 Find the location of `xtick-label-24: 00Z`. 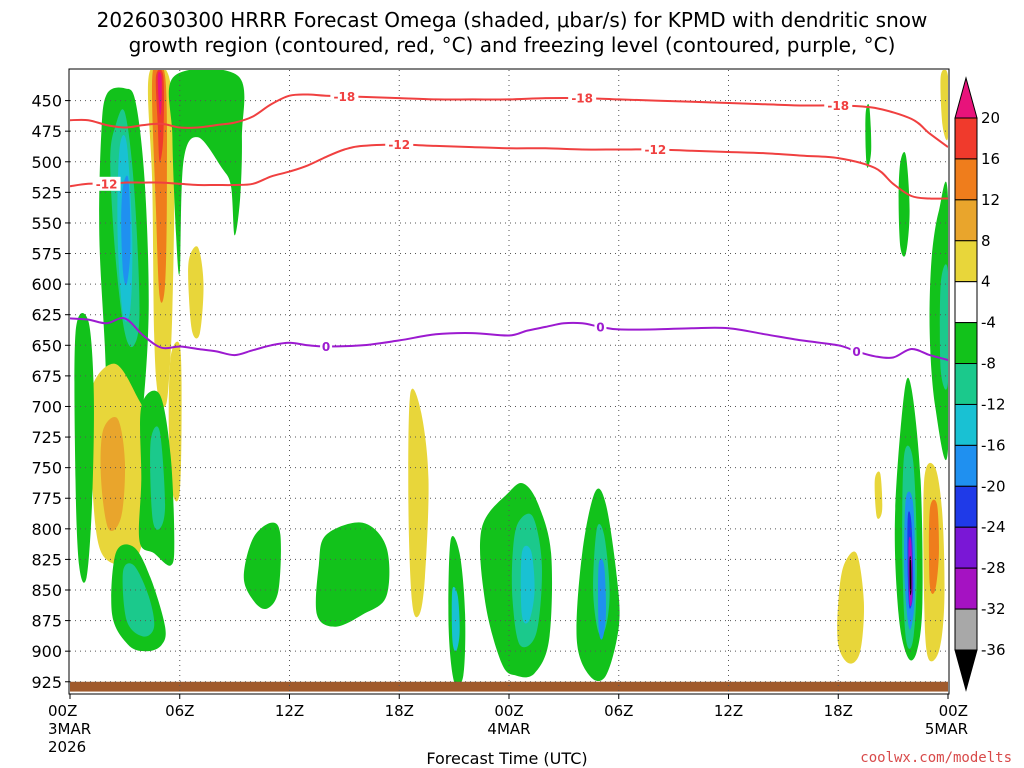

xtick-label-24: 00Z is located at coordinates (508, 711).